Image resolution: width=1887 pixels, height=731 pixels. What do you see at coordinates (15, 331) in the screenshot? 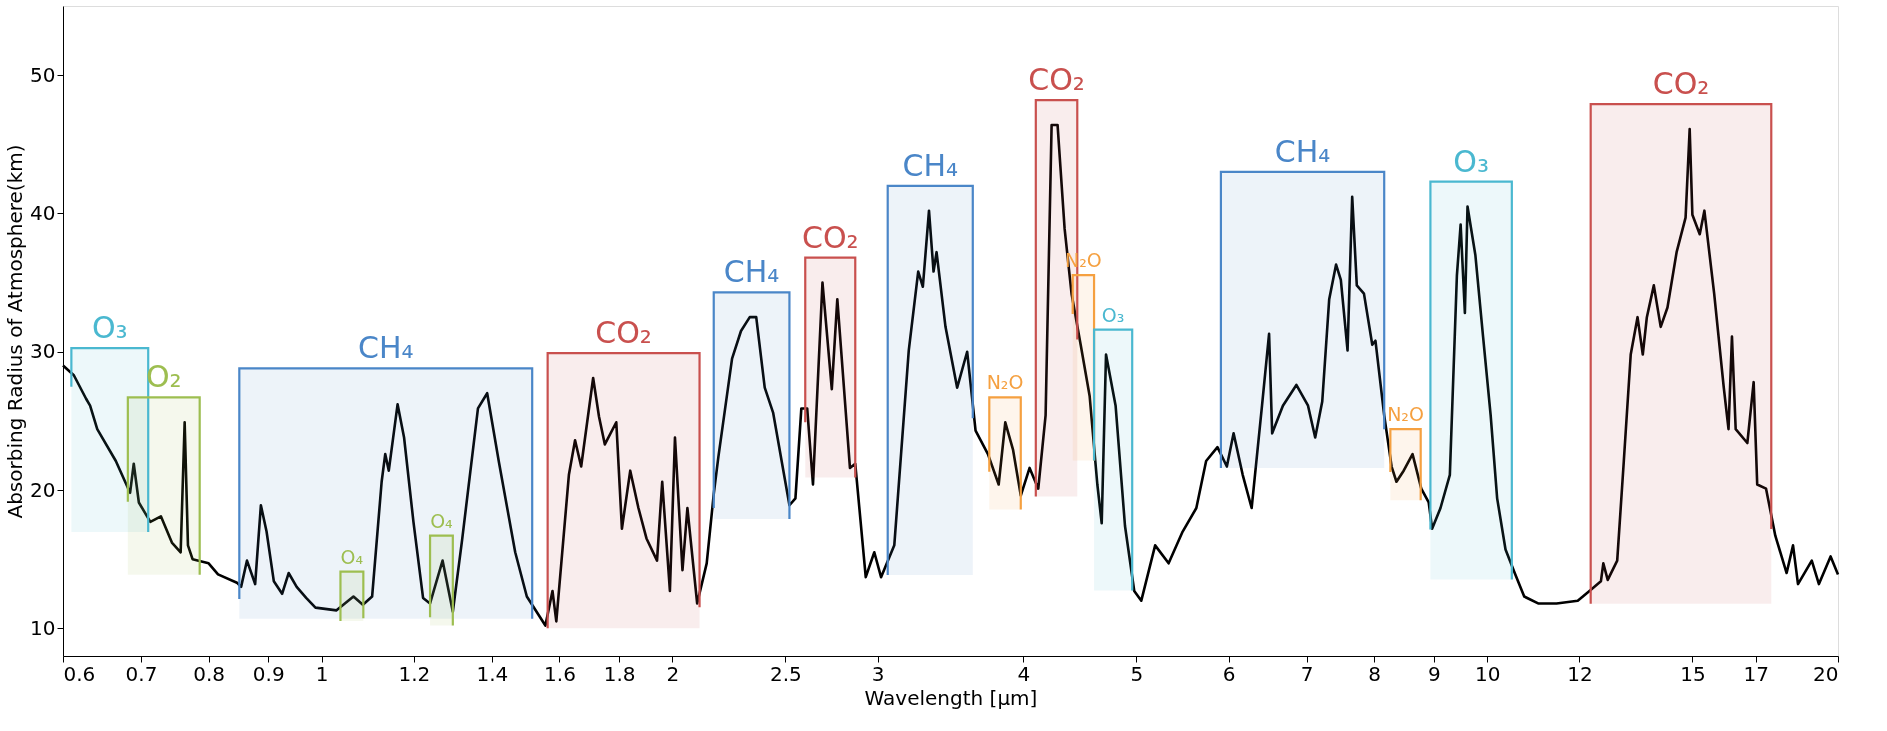
I see `y-axis-title: Absorbing Radius of Atmosphere(km)` at bounding box center [15, 331].